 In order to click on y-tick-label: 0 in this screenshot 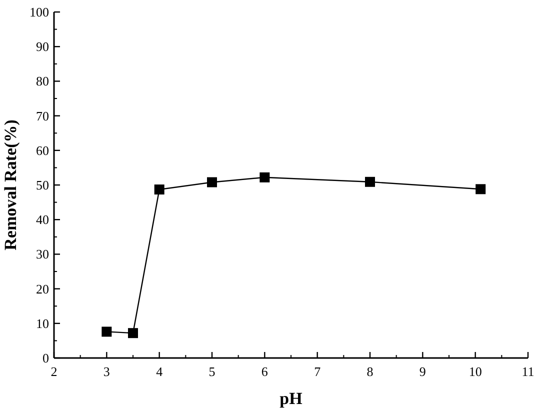, I will do `click(45, 358)`.